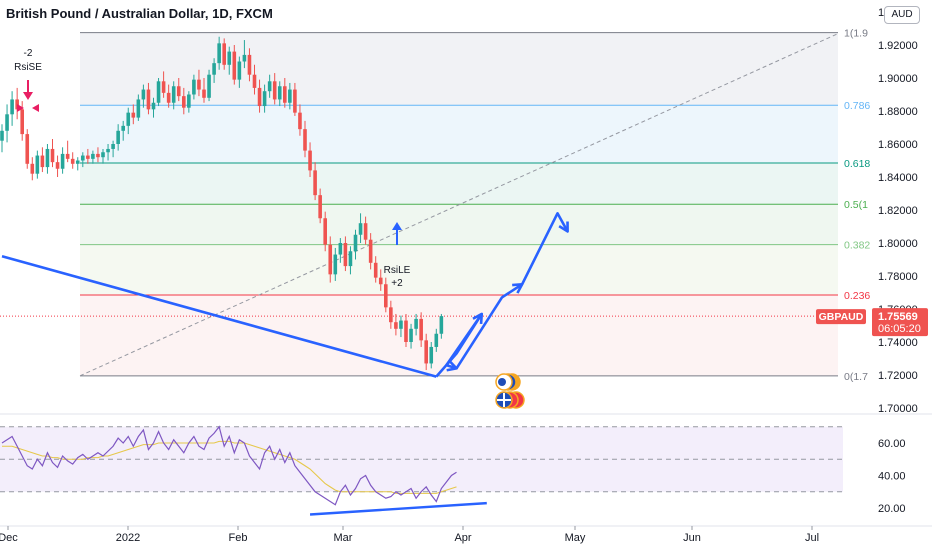 This screenshot has width=932, height=550. I want to click on price-tick-label: 1.84000, so click(898, 178).